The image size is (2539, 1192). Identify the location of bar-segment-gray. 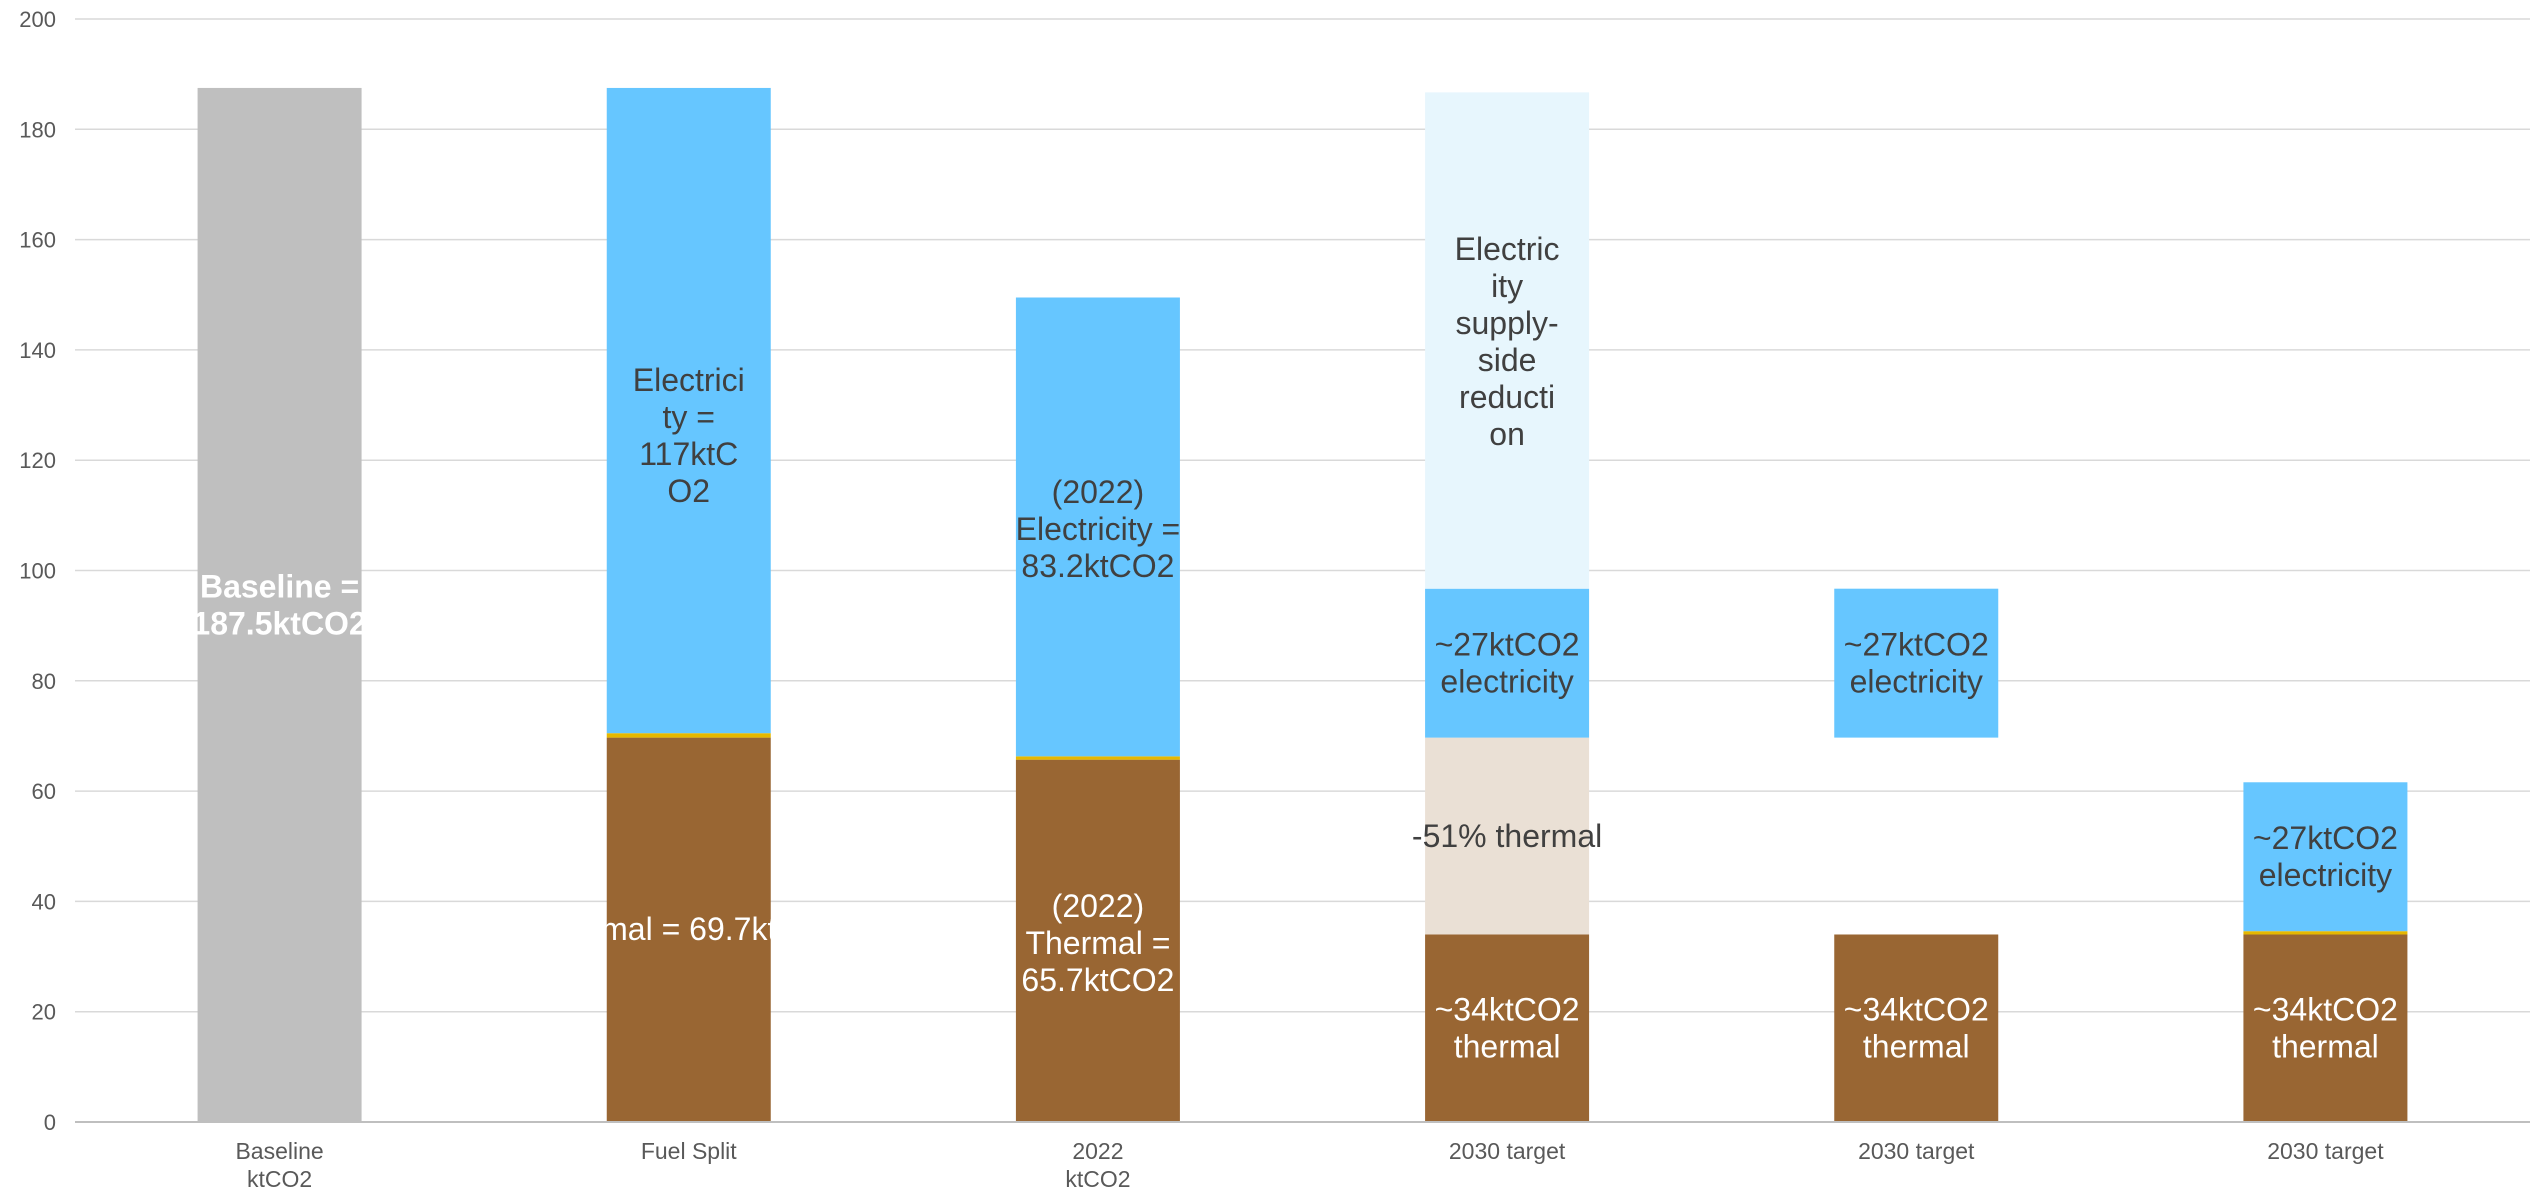
(279, 604).